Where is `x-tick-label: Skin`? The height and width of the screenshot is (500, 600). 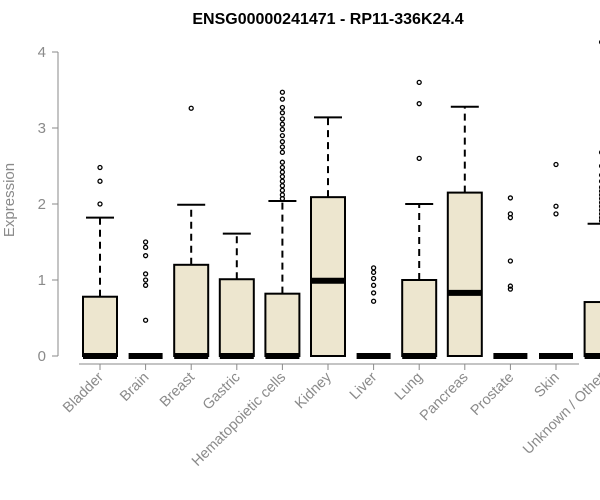
x-tick-label: Skin is located at coordinates (547, 385).